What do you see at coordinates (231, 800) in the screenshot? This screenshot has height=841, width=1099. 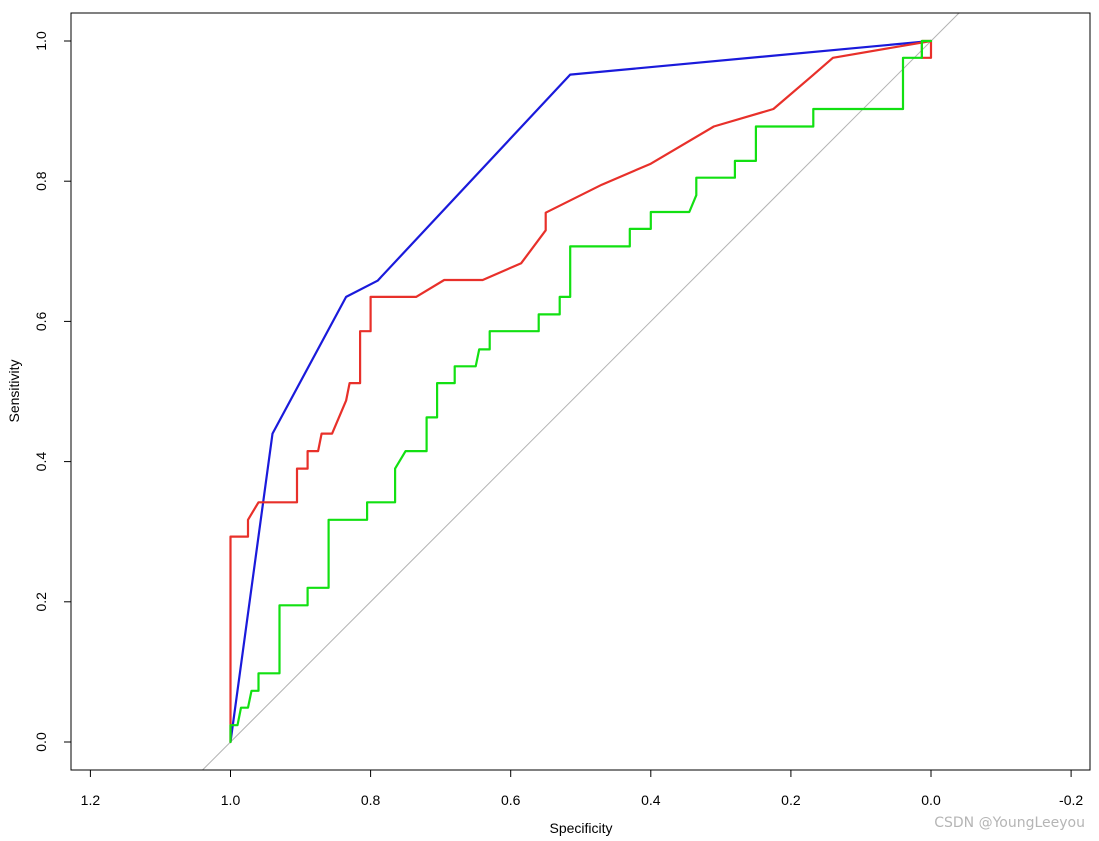 I see `x-tick-label: 1.0` at bounding box center [231, 800].